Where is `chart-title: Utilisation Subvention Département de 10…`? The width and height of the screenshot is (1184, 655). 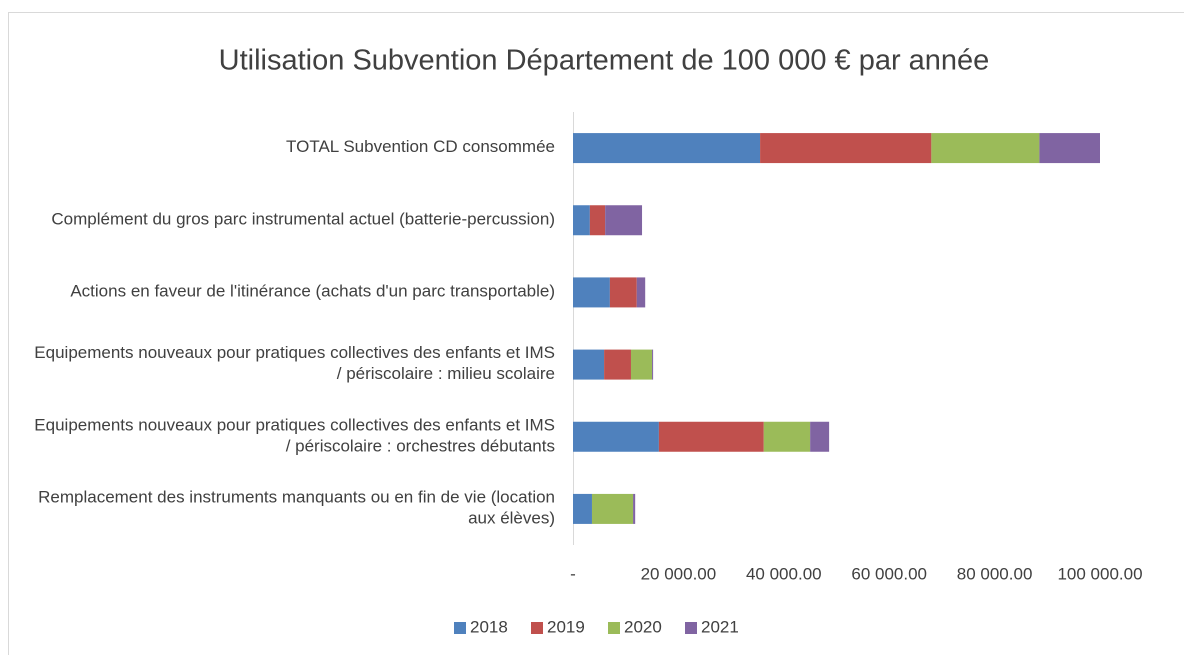
chart-title: Utilisation Subvention Département de 10… is located at coordinates (604, 61).